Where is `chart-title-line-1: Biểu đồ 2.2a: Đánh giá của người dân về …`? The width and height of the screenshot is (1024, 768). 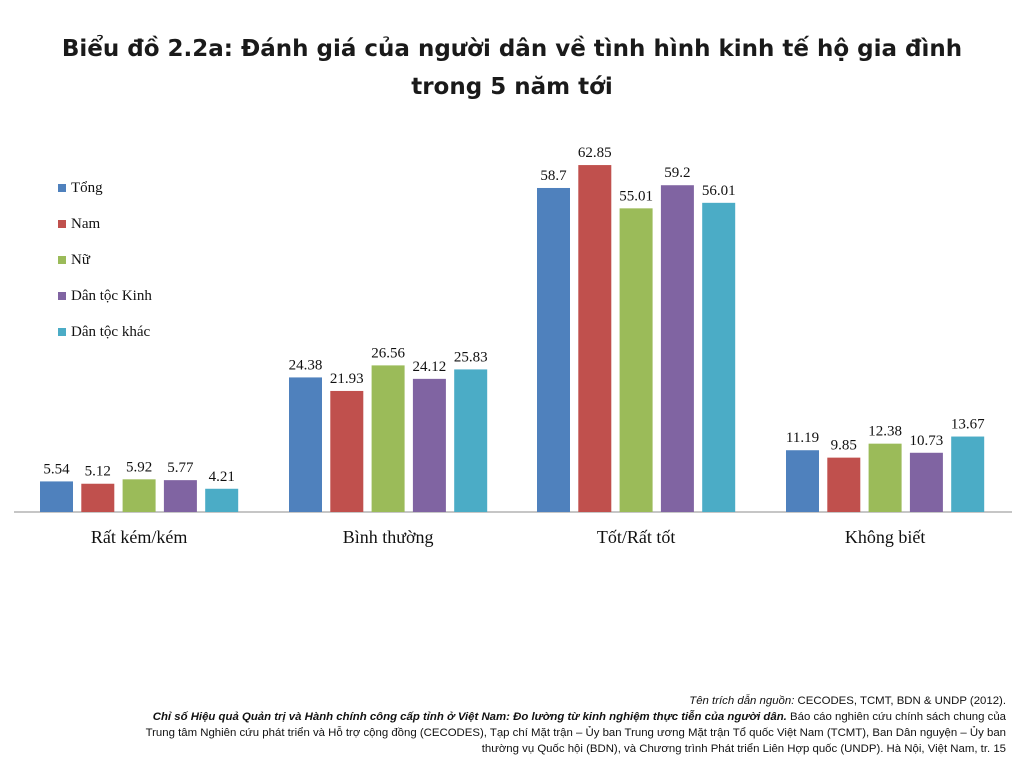
chart-title-line-1: Biểu đồ 2.2a: Đánh giá của người dân về … is located at coordinates (512, 49).